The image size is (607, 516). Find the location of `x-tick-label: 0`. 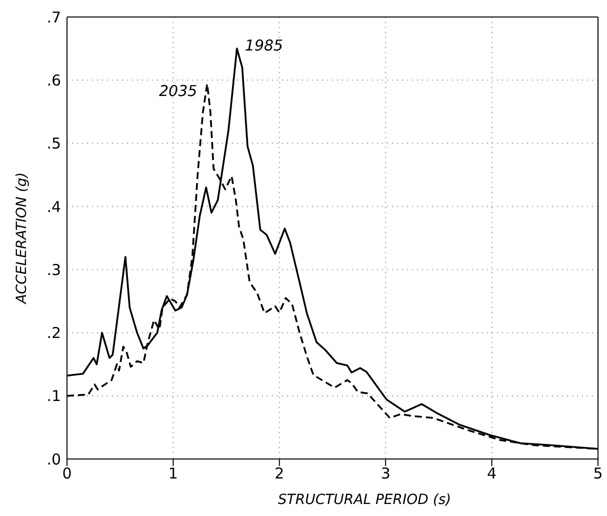

x-tick-label: 0 is located at coordinates (67, 473).